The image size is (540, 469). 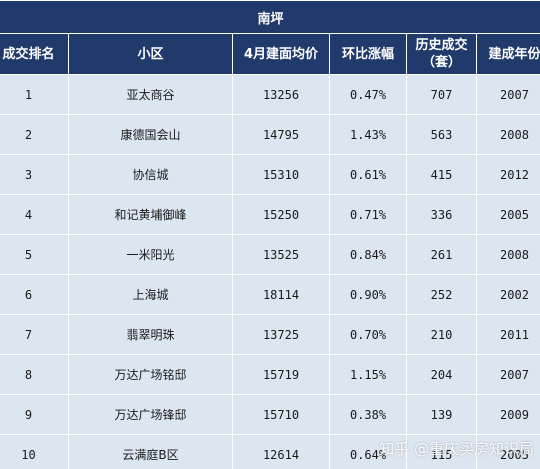 What do you see at coordinates (150, 214) in the screenshot?
I see `cell-community: 和记黄埔御峰` at bounding box center [150, 214].